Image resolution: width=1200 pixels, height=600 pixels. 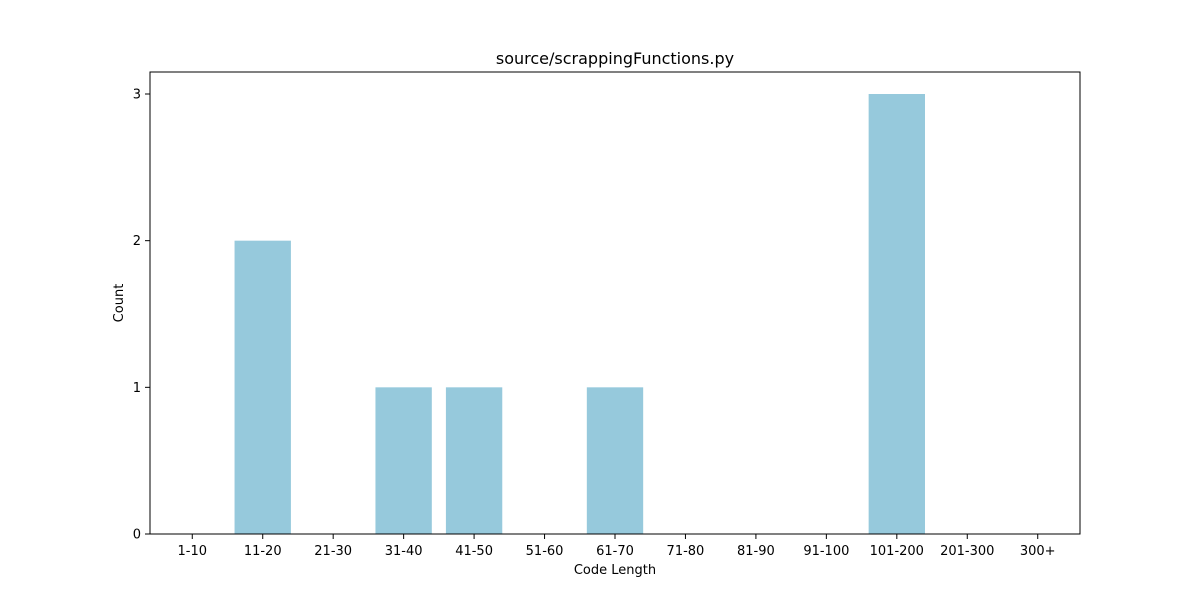 What do you see at coordinates (137, 241) in the screenshot?
I see `y-tick-label: 2` at bounding box center [137, 241].